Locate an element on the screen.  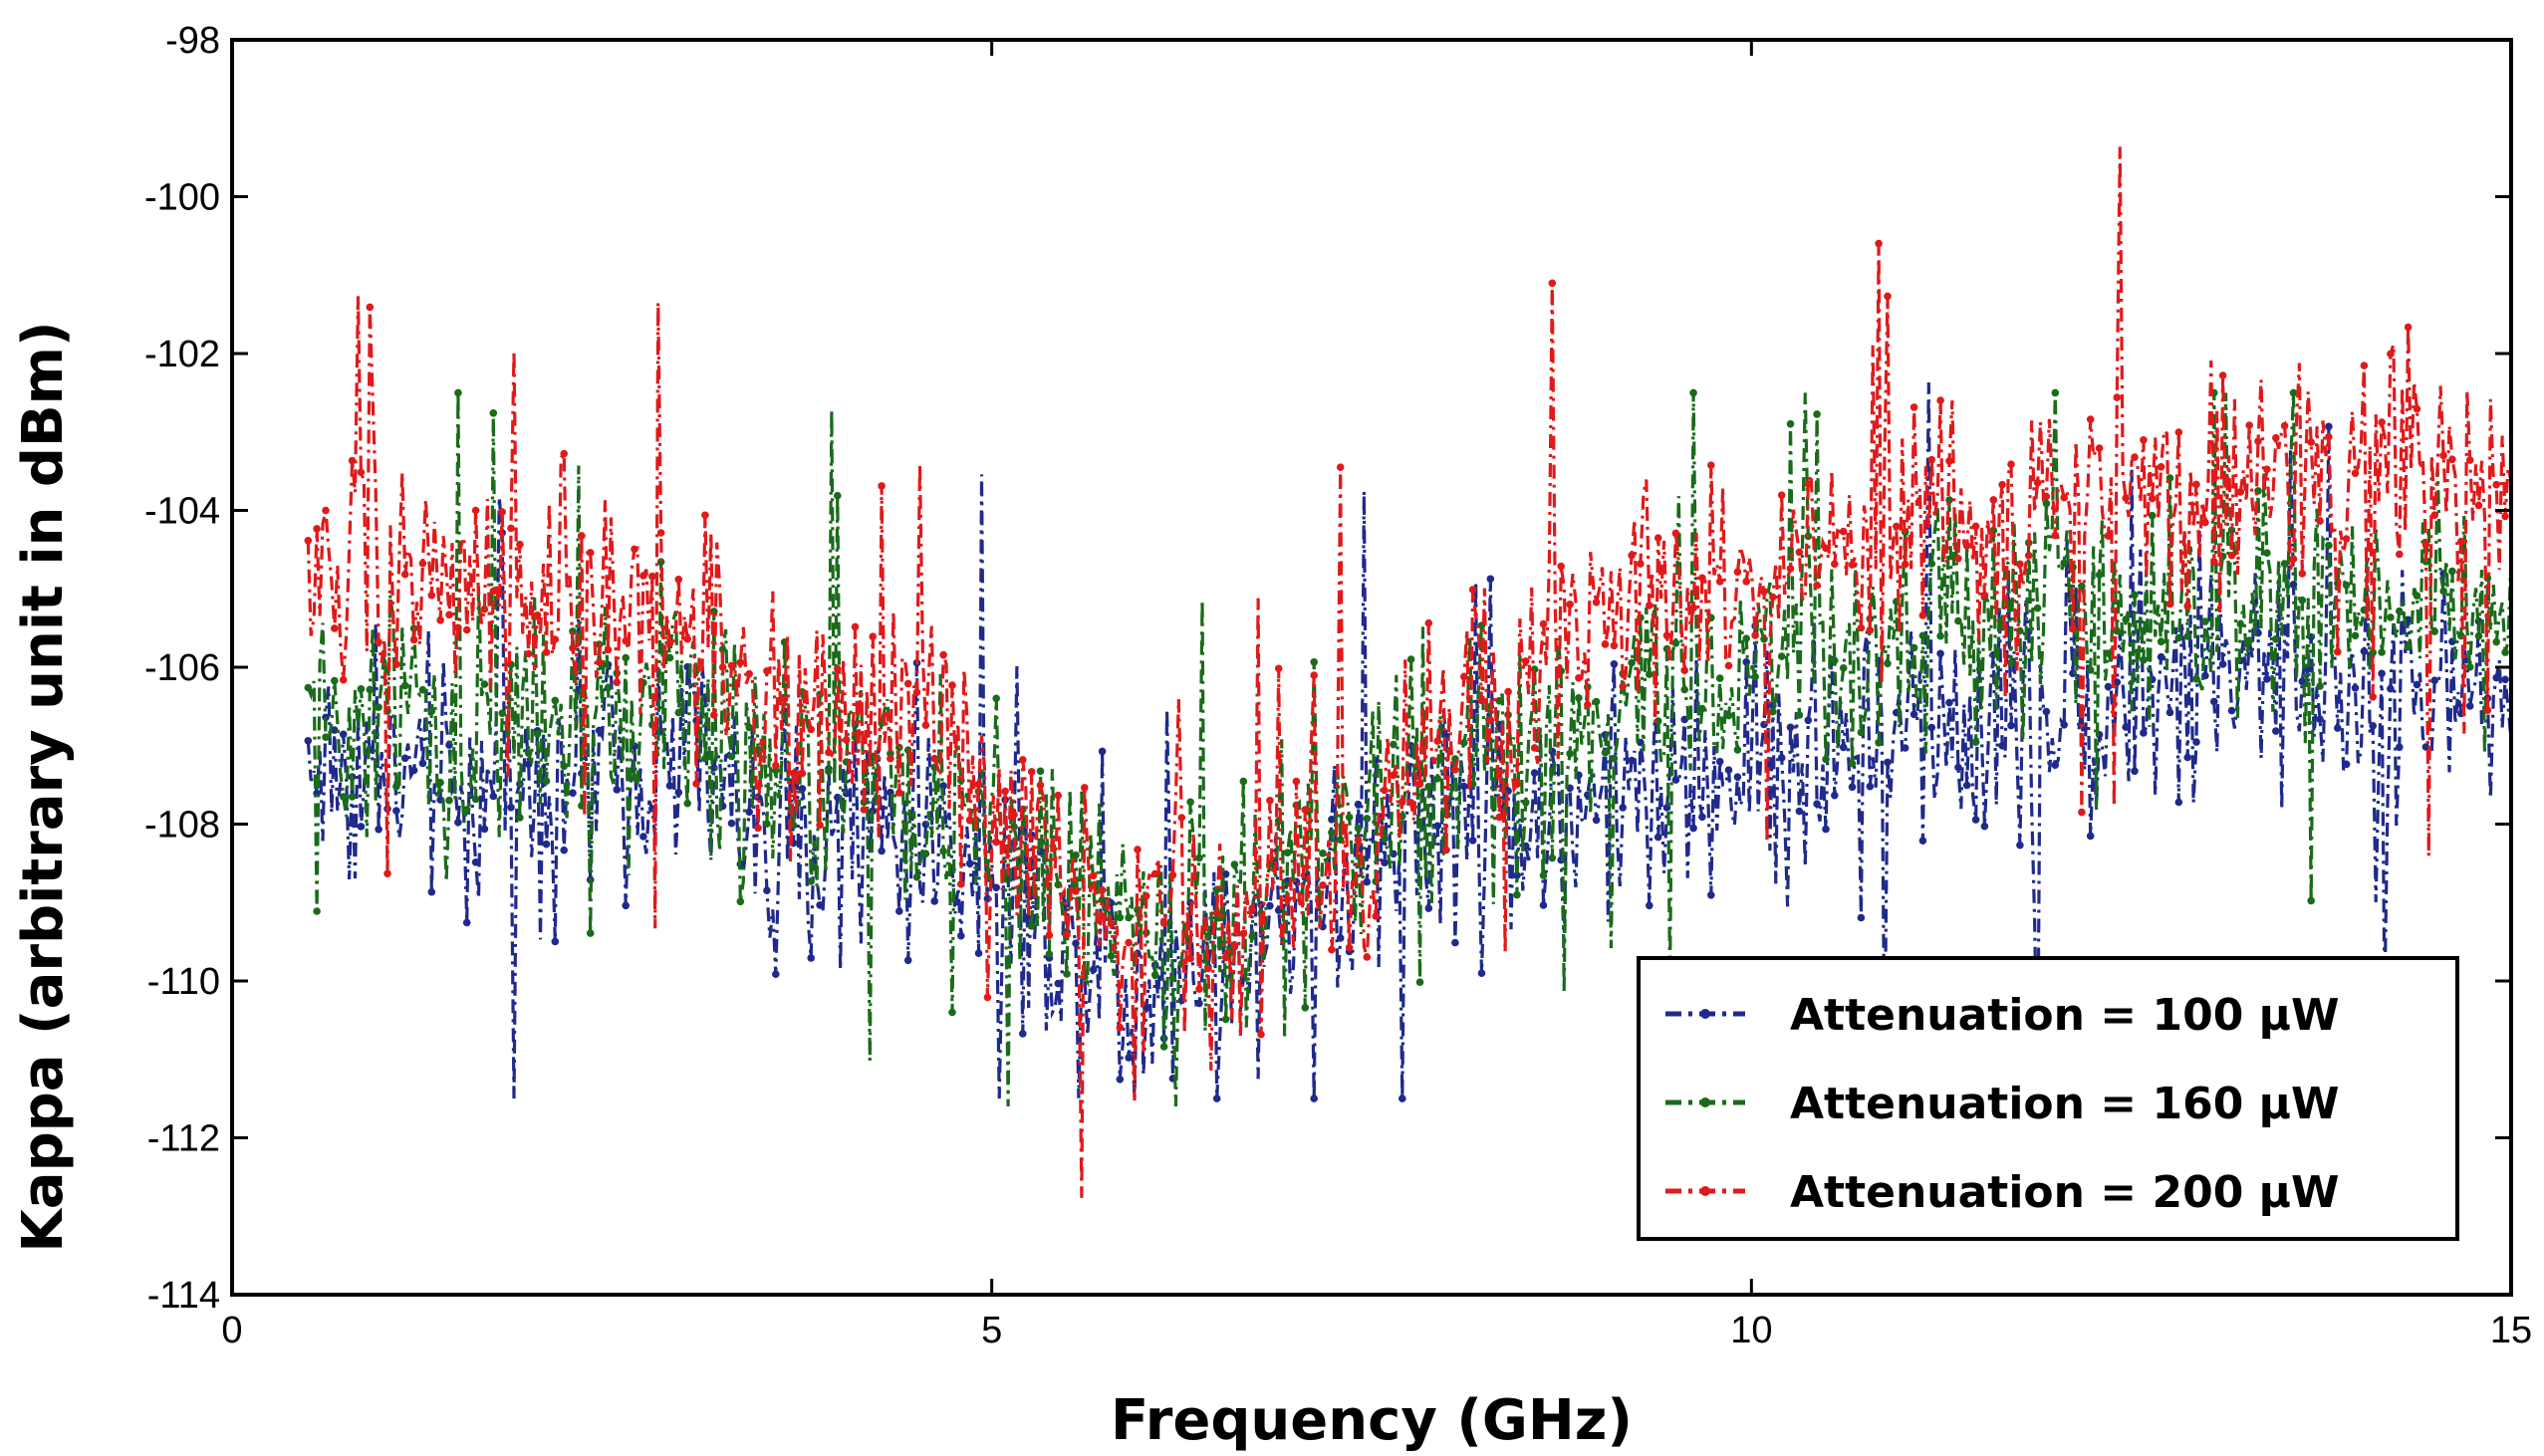
y-tick-label: -106 is located at coordinates (182, 668).